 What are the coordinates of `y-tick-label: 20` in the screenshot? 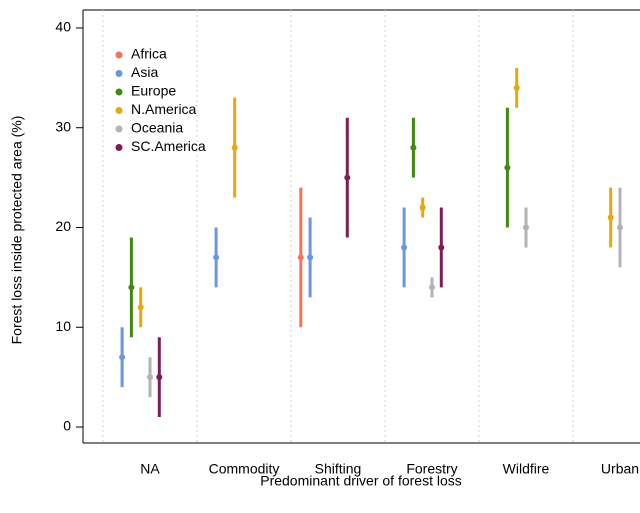 It's located at (63, 226).